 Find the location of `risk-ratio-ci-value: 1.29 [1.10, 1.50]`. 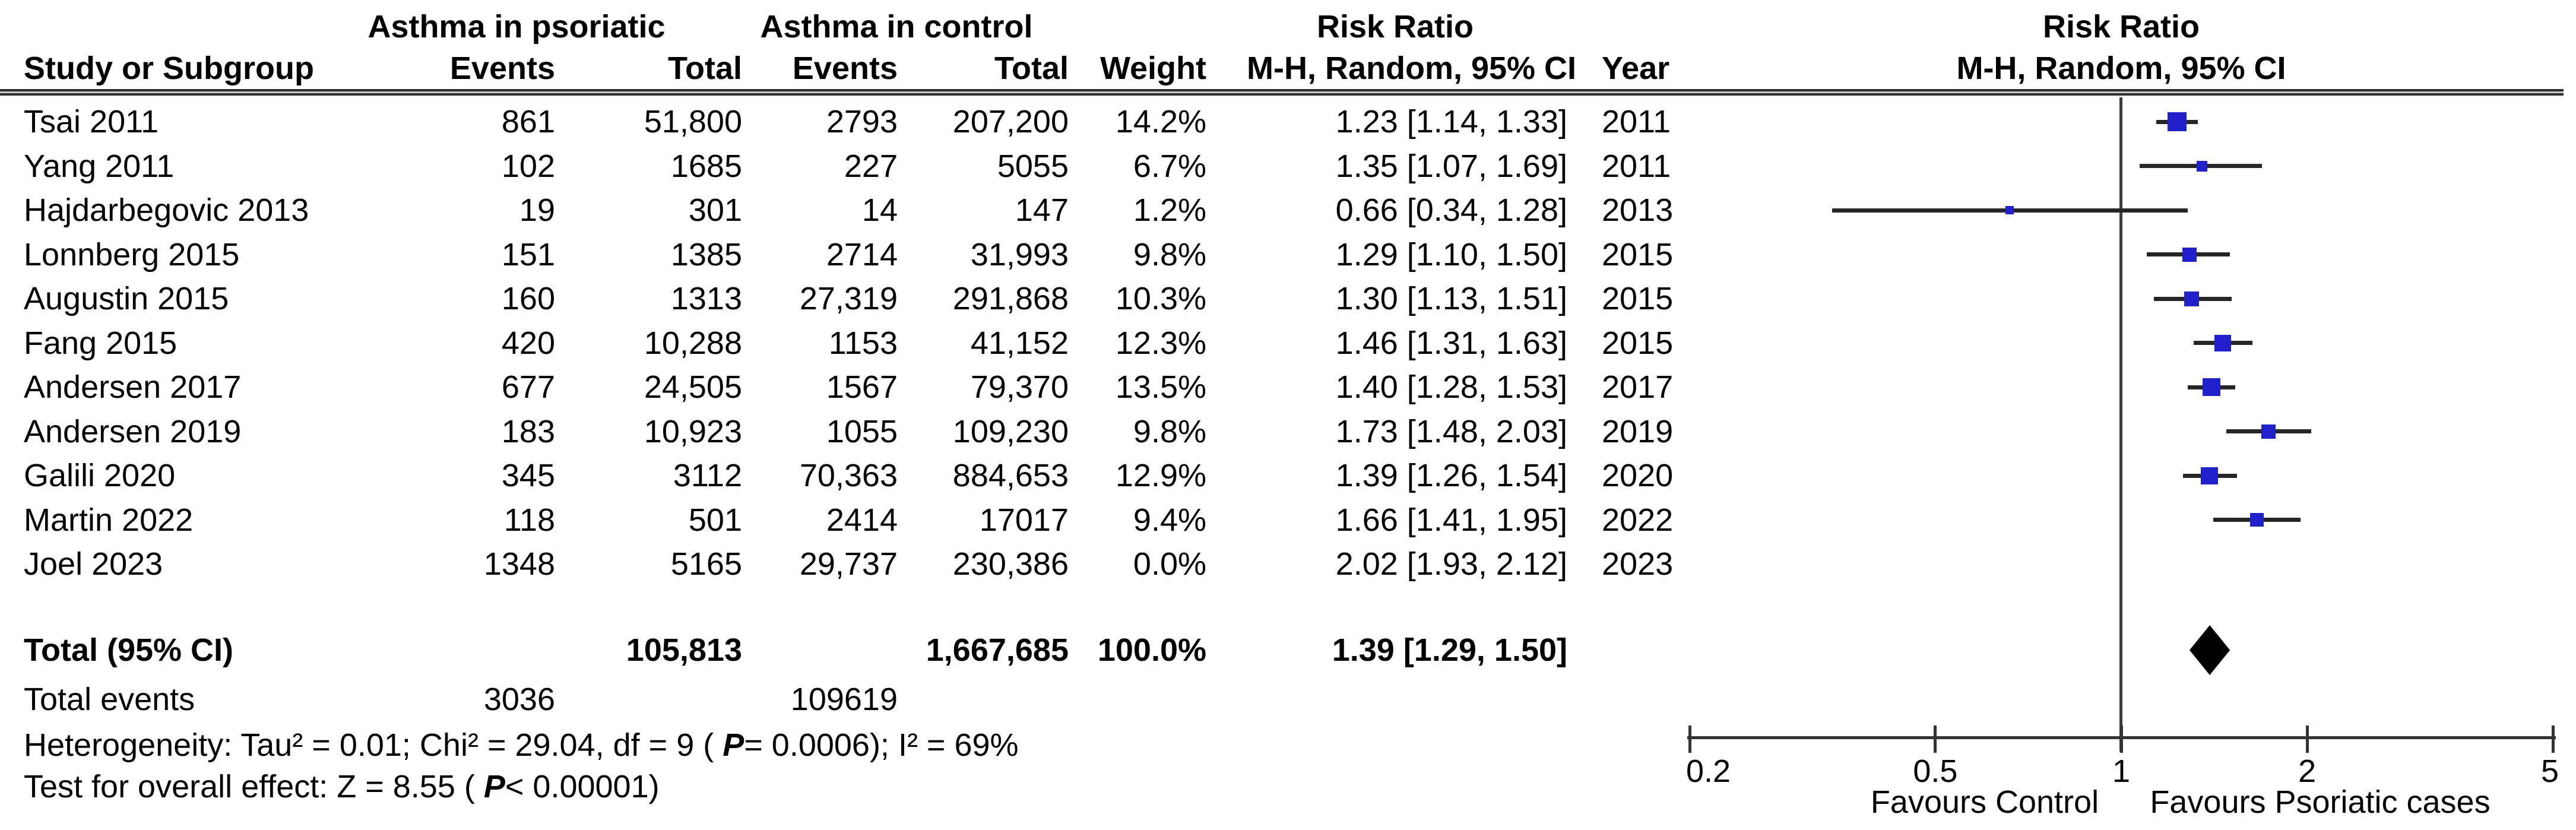

risk-ratio-ci-value: 1.29 [1.10, 1.50] is located at coordinates (1451, 255).